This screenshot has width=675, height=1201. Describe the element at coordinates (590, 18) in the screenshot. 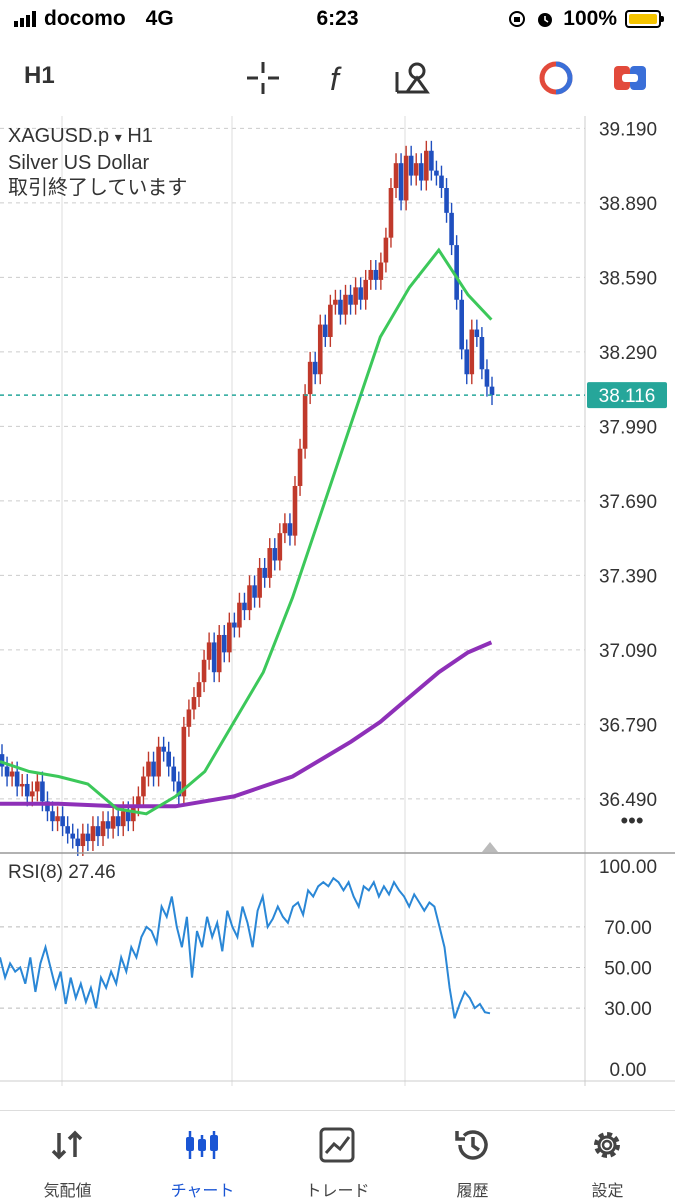

I see `battery-percent: 100%` at that location.